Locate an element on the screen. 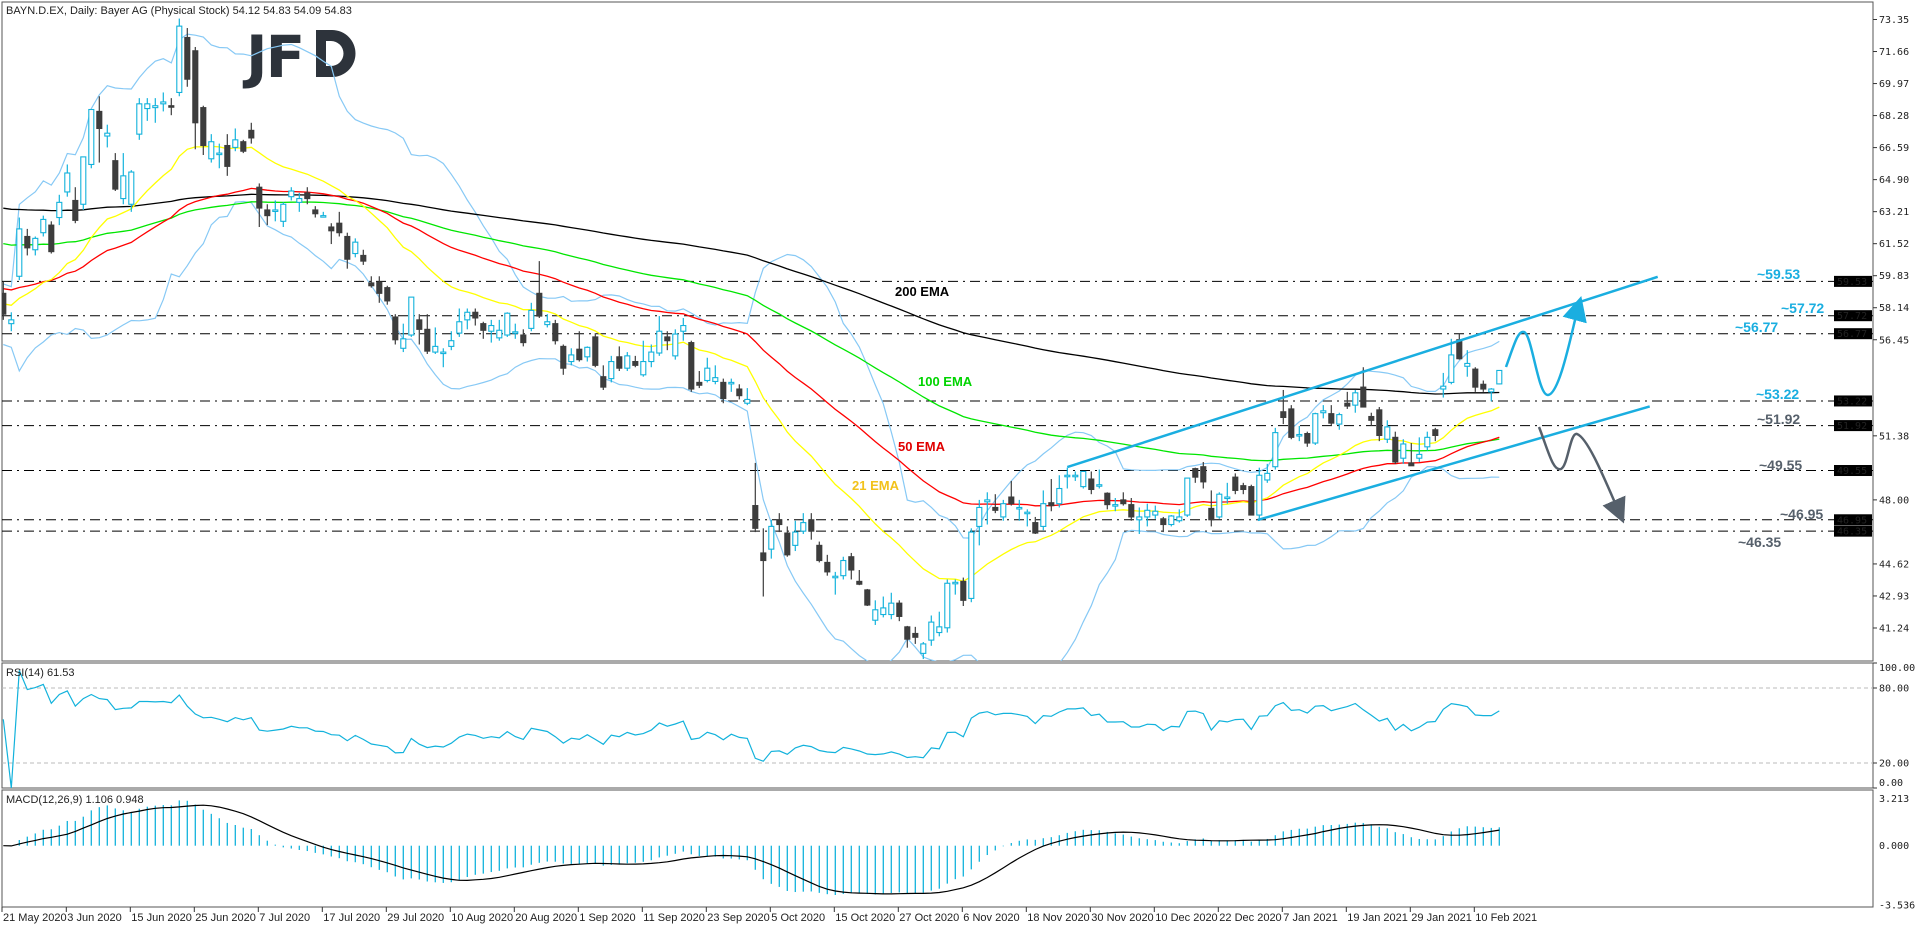 This screenshot has height=928, width=1916. price-tick-label: 69.97 is located at coordinates (1894, 84).